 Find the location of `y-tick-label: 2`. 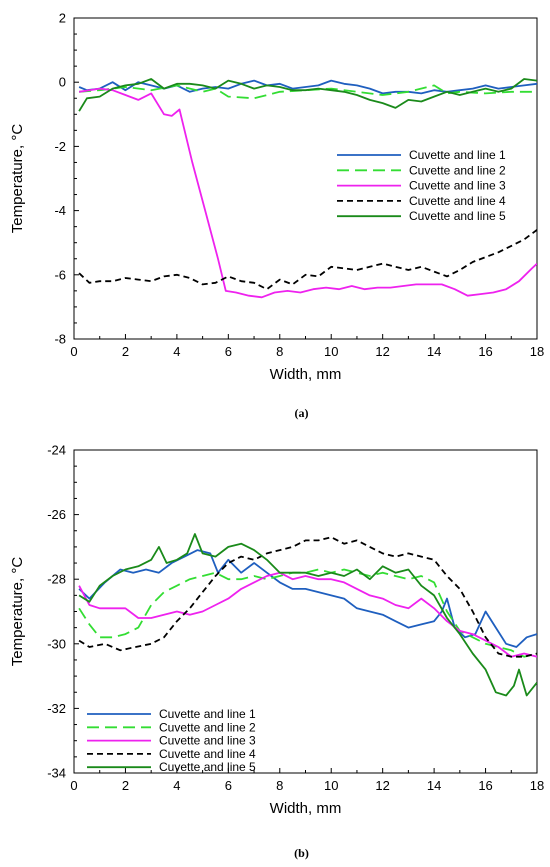

y-tick-label: 2 is located at coordinates (62, 18).